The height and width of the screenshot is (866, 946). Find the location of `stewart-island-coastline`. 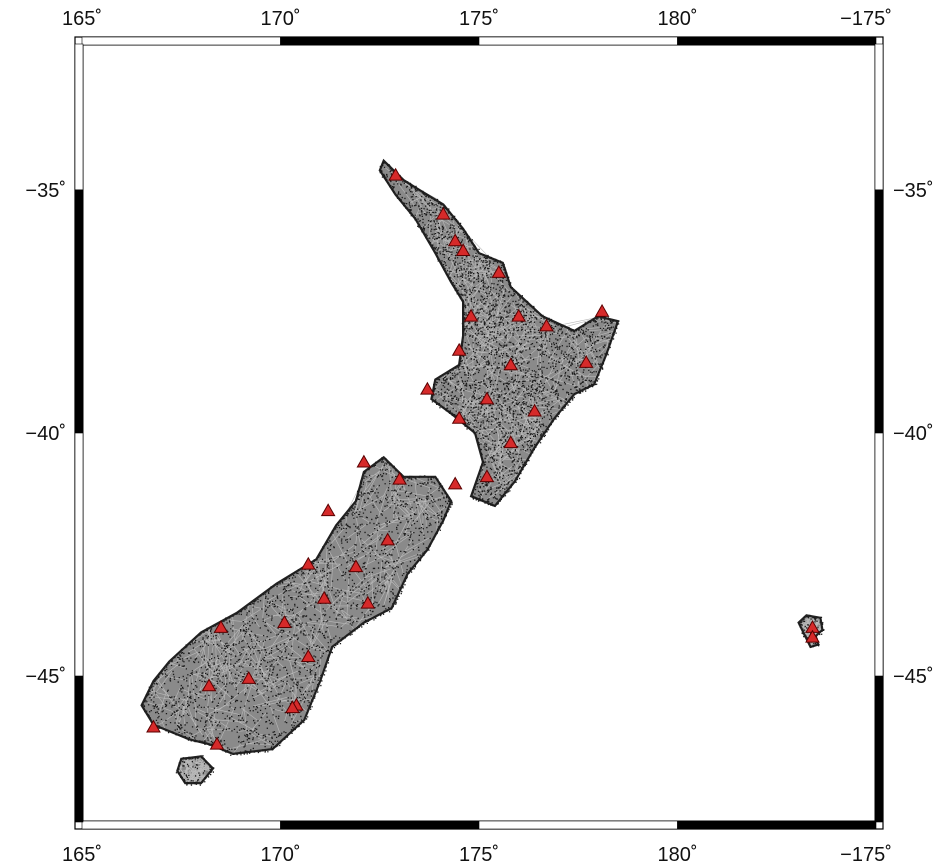

stewart-island-coastline is located at coordinates (195, 770).